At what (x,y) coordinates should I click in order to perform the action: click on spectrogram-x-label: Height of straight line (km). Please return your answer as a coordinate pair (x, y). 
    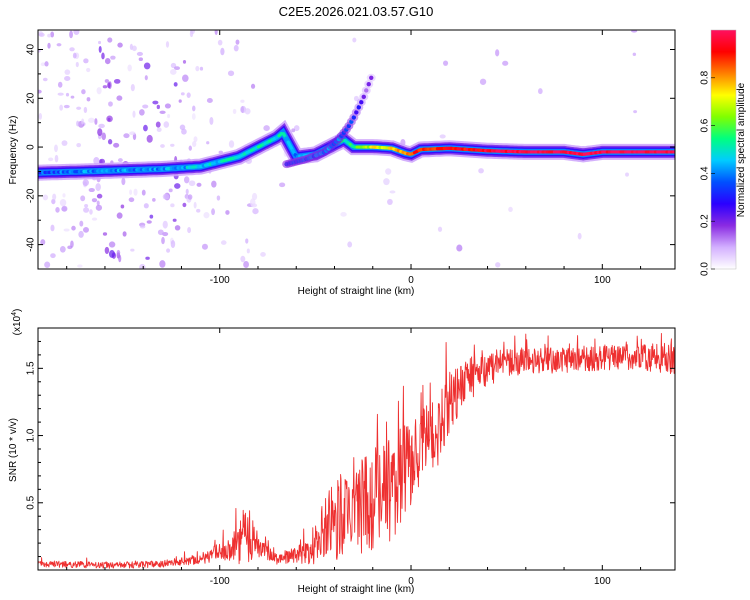
    Looking at the image, I should click on (356, 291).